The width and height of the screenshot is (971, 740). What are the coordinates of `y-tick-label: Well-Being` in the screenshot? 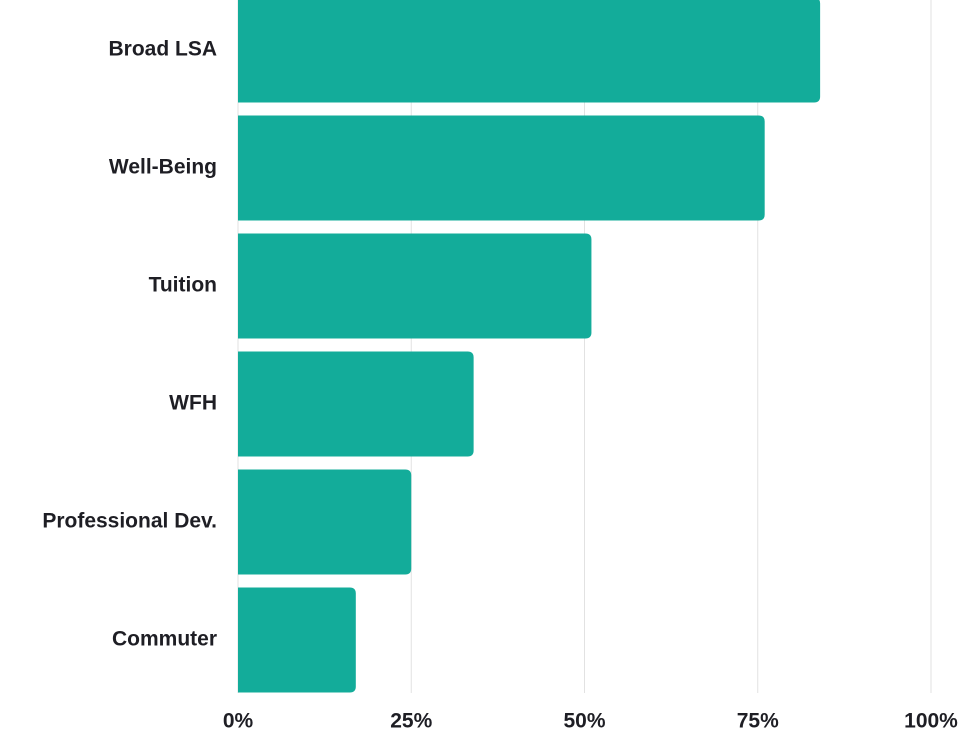 It's located at (163, 167).